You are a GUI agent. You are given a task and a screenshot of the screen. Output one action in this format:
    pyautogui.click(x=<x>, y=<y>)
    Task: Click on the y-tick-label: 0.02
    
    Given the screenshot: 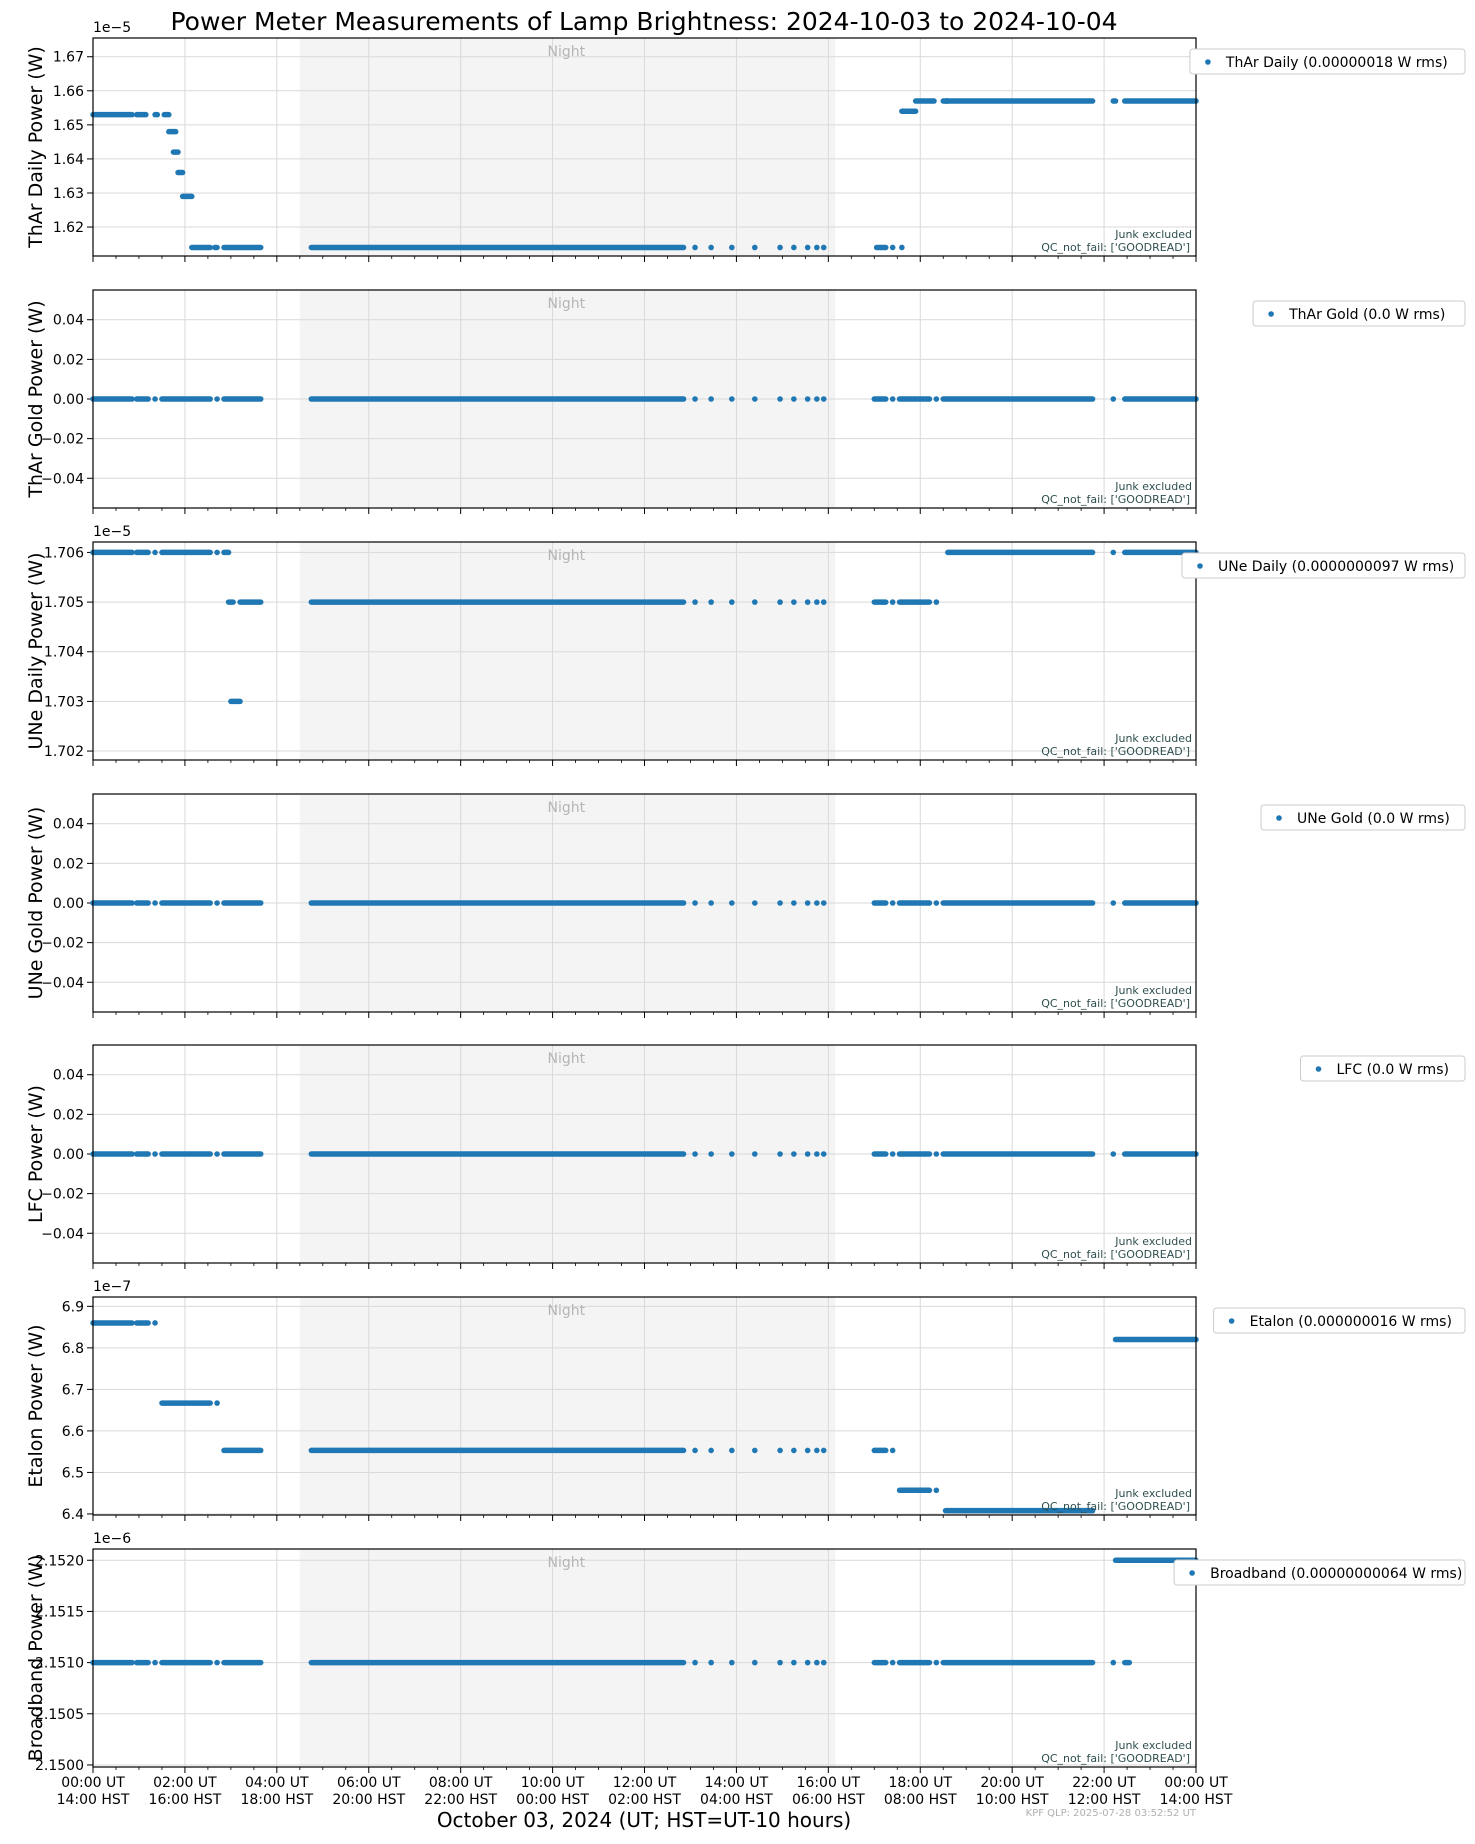 What is the action you would take?
    pyautogui.click(x=68, y=1115)
    